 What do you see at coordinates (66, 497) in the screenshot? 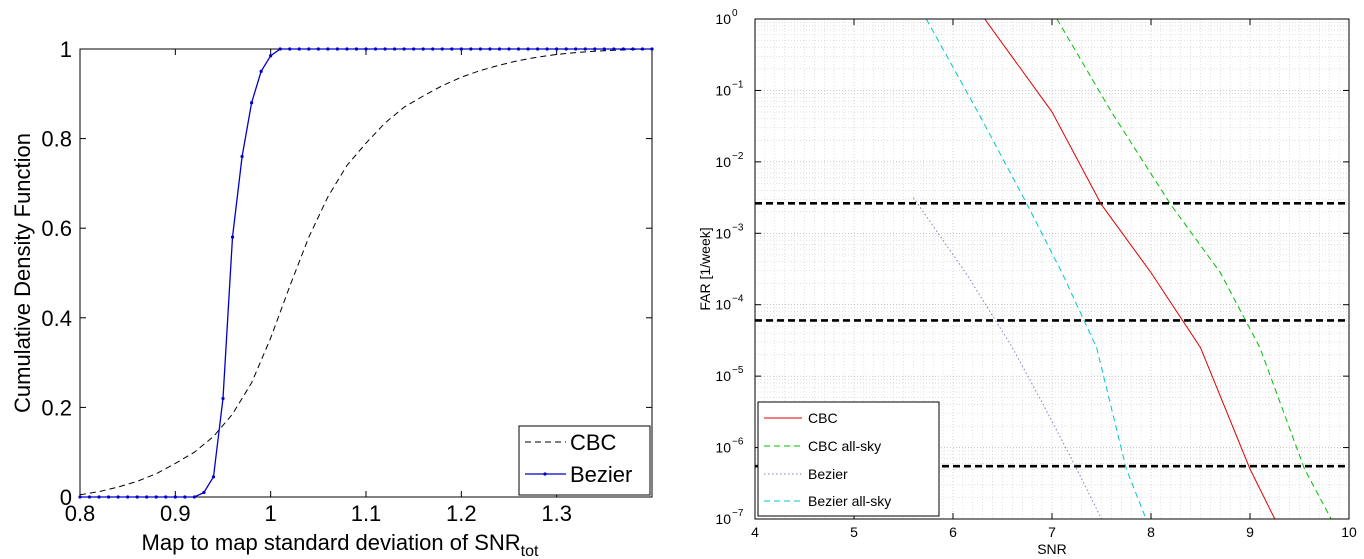
I see `left-ytick-label: 0` at bounding box center [66, 497].